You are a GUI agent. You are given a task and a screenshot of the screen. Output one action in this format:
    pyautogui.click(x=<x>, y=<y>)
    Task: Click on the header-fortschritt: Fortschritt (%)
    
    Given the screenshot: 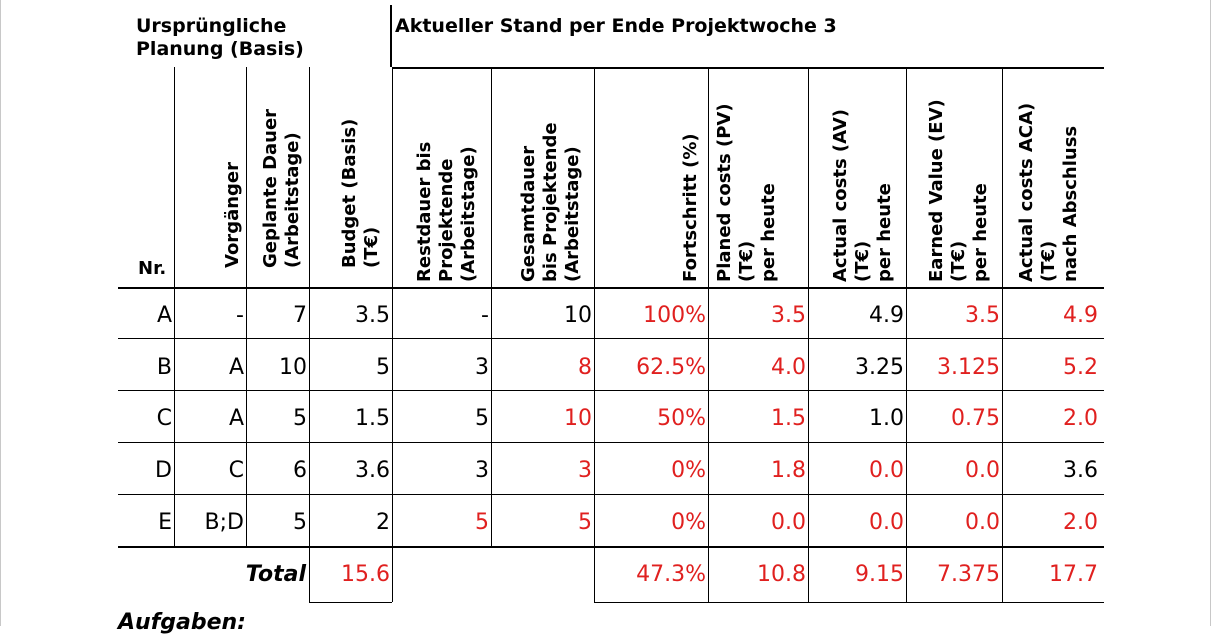 What is the action you would take?
    pyautogui.click(x=690, y=207)
    